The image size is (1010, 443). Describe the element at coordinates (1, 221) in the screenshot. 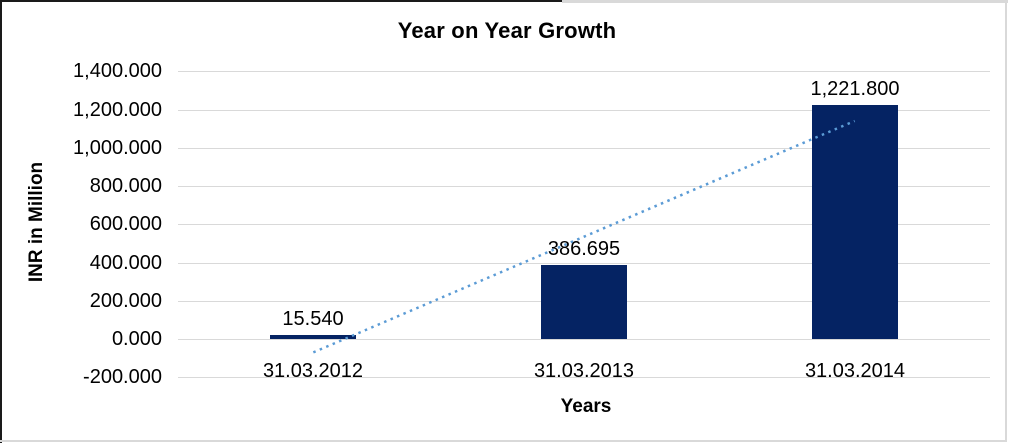

I see `left-border` at that location.